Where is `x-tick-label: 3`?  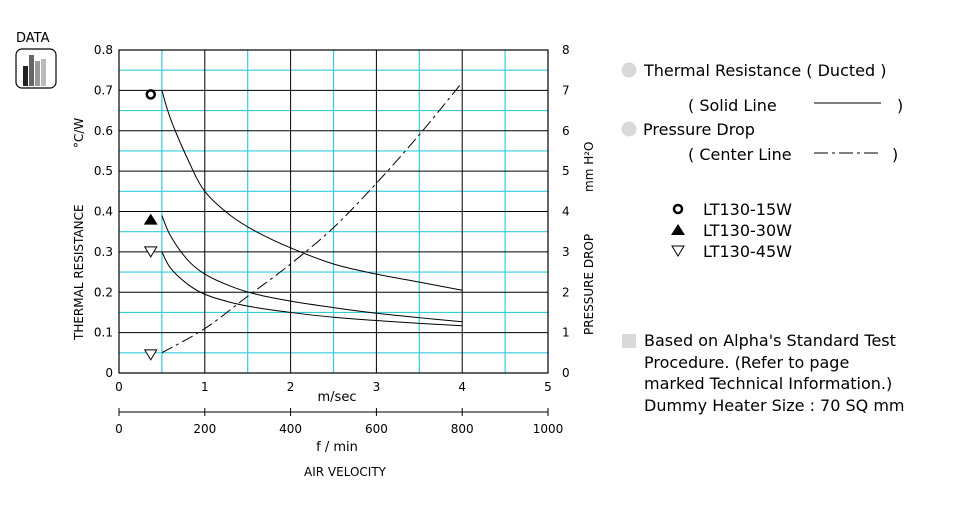 x-tick-label: 3 is located at coordinates (377, 387).